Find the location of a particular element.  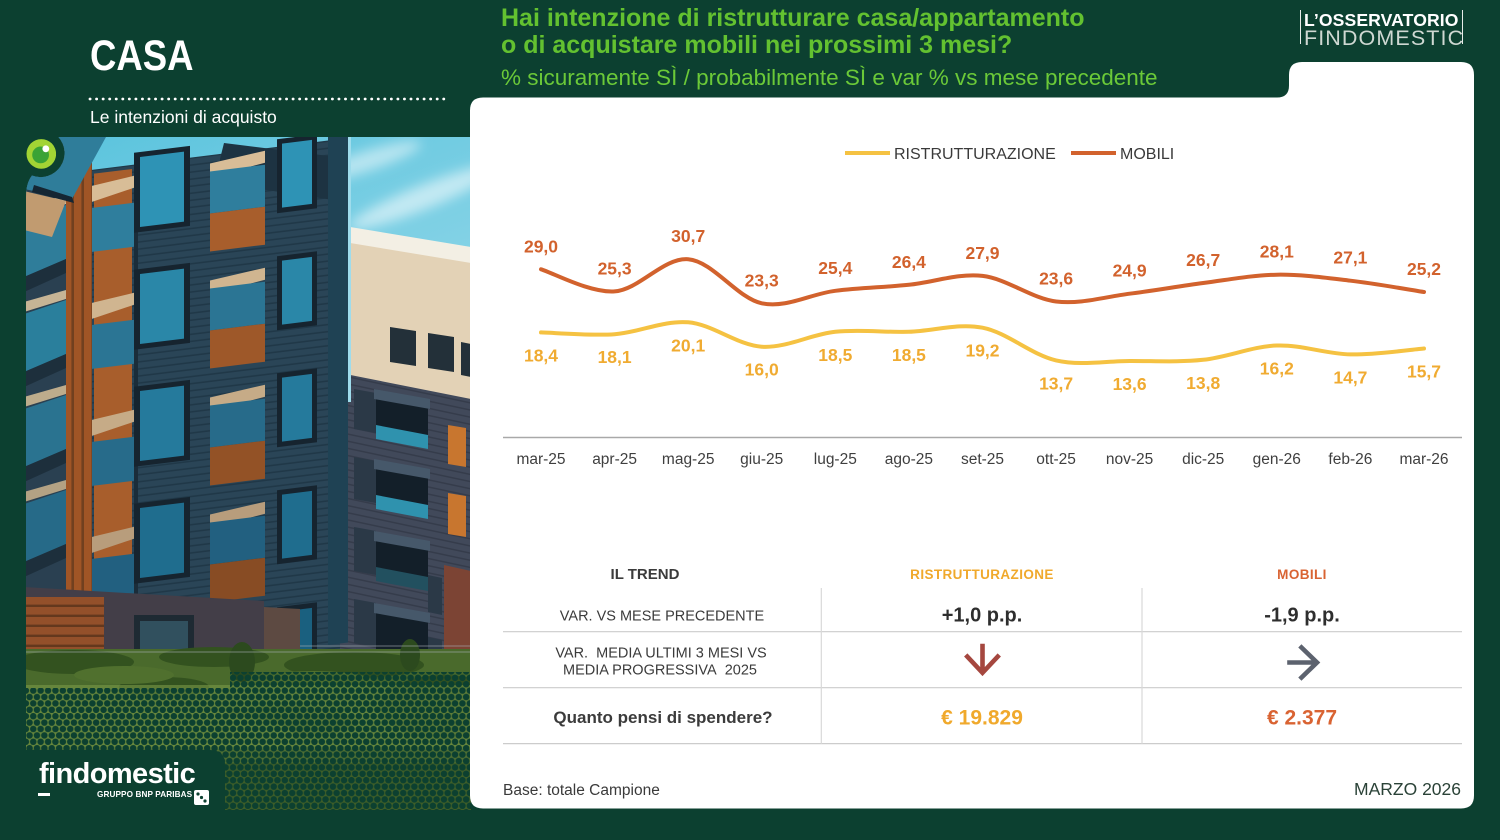

svg-text: ago-25 is located at coordinates (909, 459).